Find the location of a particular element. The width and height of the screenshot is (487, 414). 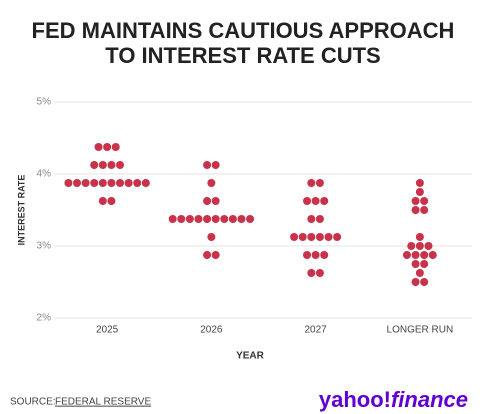

x-axis-label: YEAR is located at coordinates (250, 356).